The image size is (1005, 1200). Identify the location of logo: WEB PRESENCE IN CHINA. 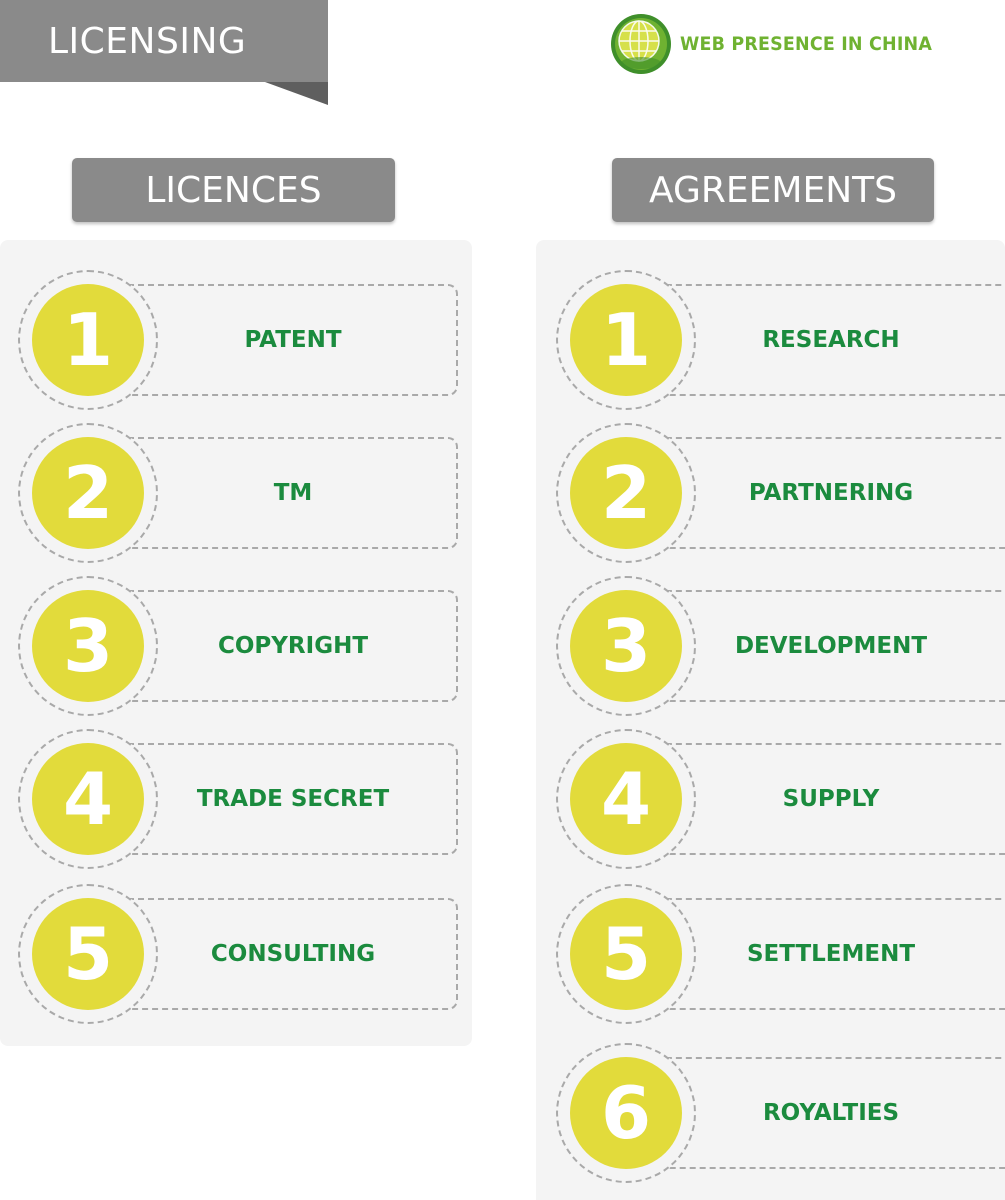
(782, 44).